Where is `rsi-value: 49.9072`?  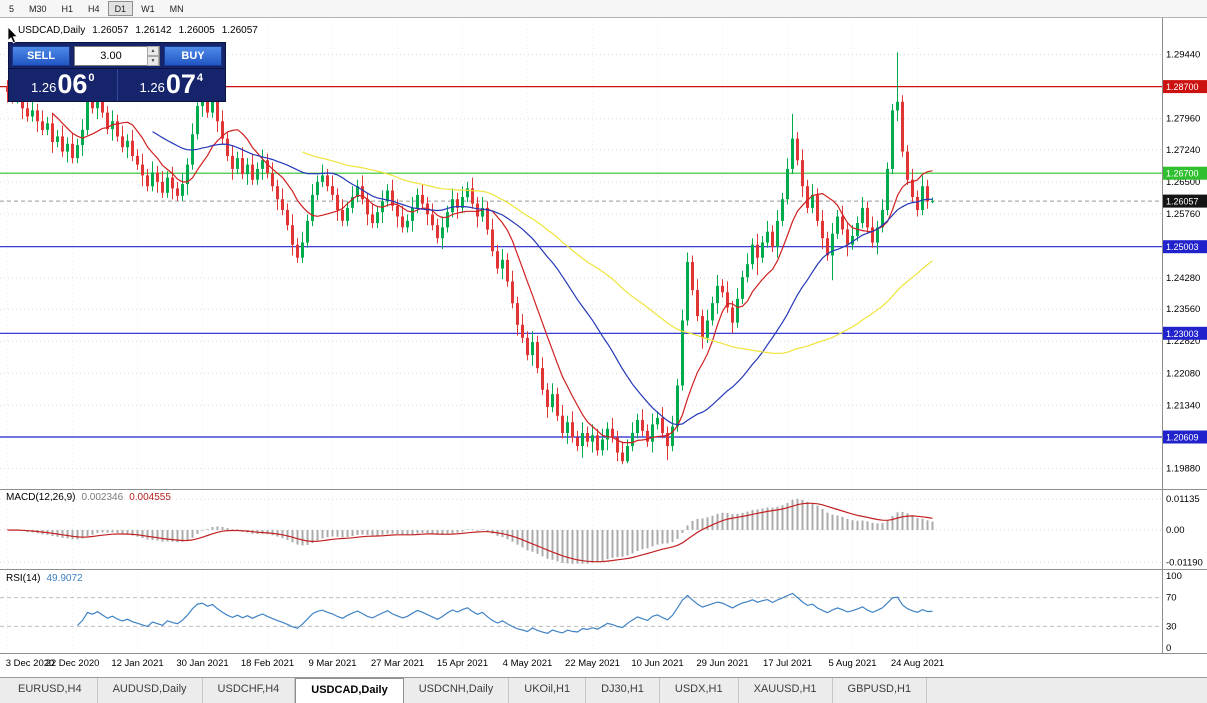 rsi-value: 49.9072 is located at coordinates (64, 578).